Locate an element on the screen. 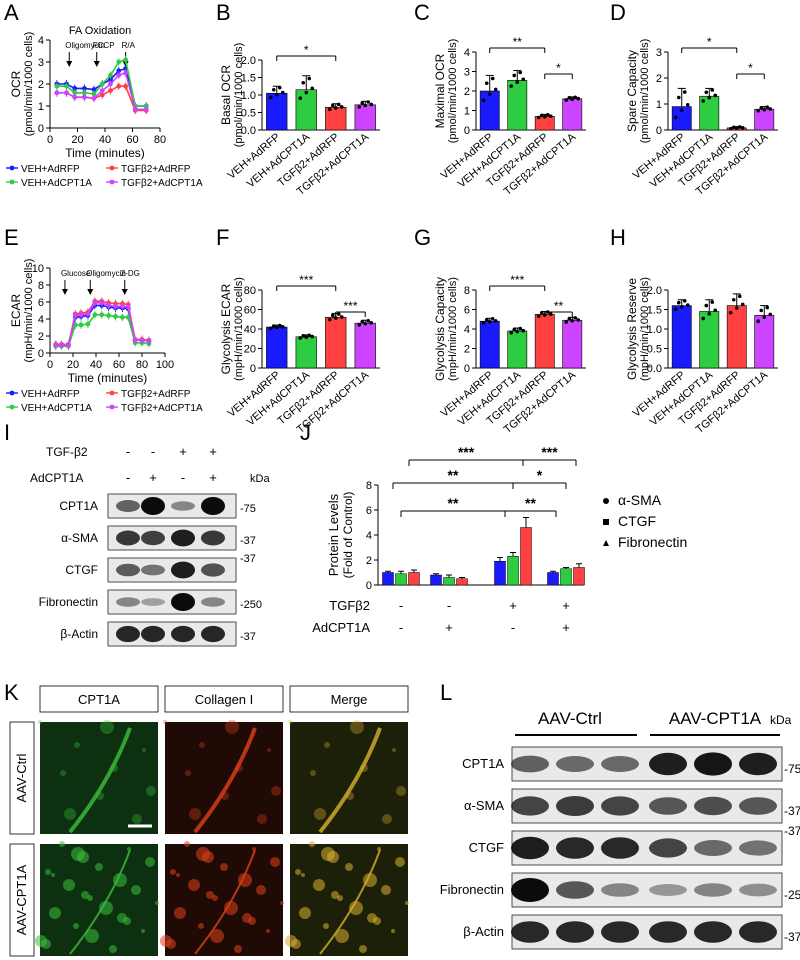 The height and width of the screenshot is (960, 800). y-axis-label-units: (Fold of Control) is located at coordinates (348, 535).